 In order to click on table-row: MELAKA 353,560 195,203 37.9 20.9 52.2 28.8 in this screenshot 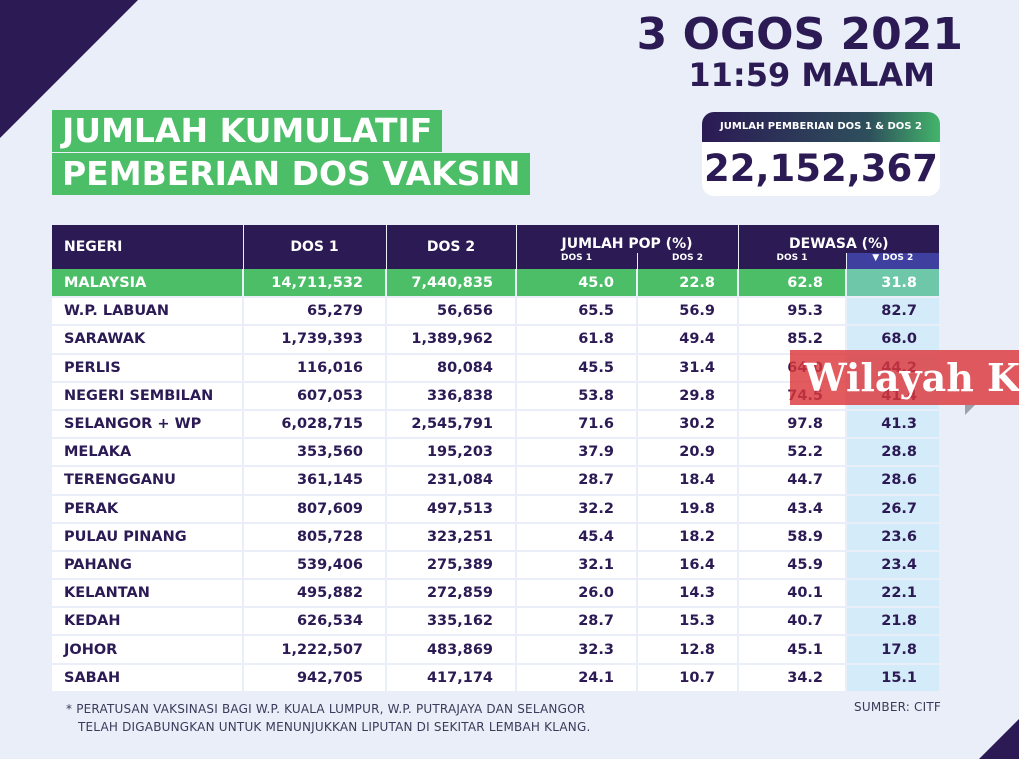, I will do `click(496, 453)`.